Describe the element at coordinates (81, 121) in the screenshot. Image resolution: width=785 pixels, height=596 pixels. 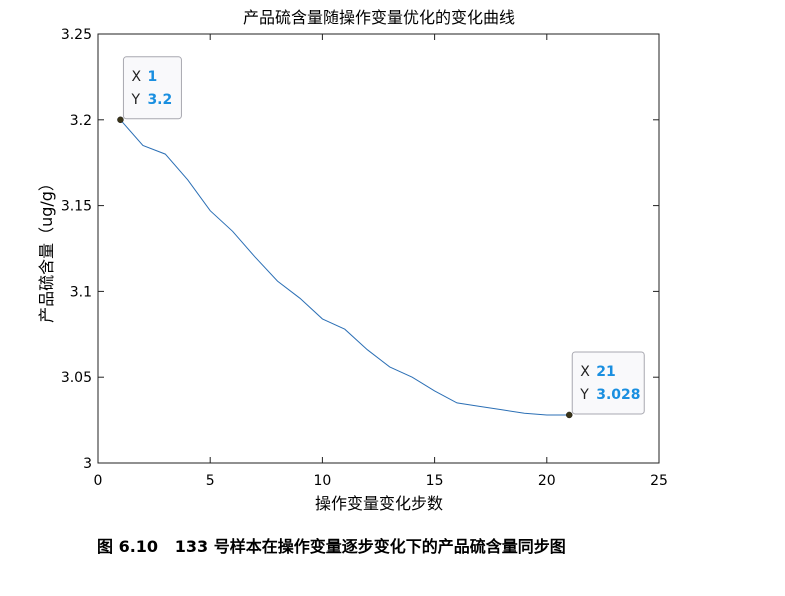
I see `y-tick-label: 3.2` at that location.